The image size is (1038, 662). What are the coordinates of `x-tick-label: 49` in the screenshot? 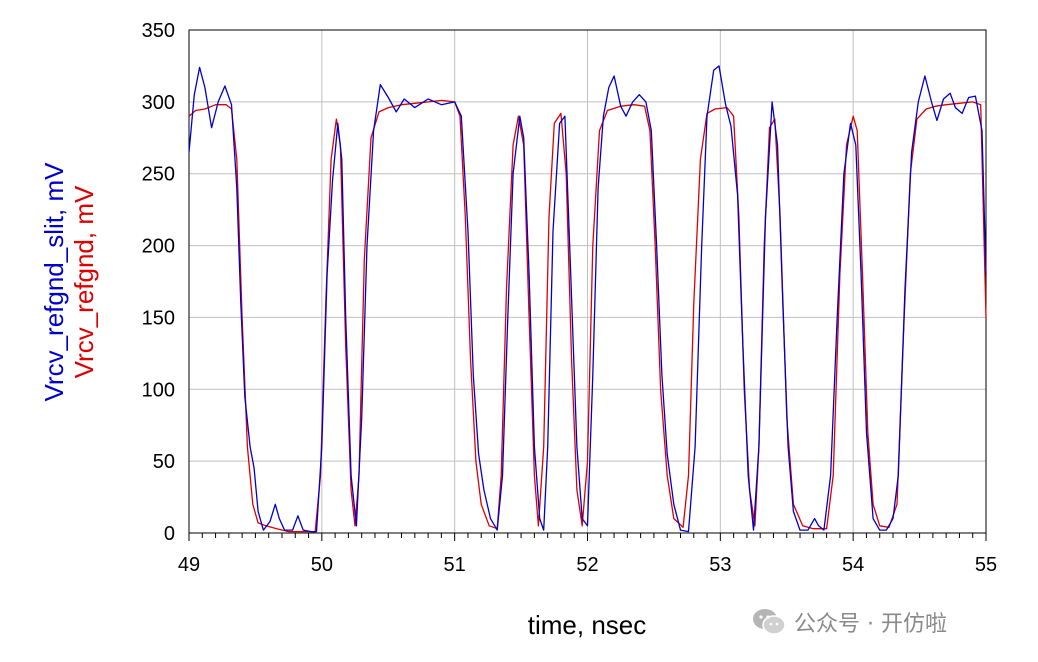 It's located at (189, 565).